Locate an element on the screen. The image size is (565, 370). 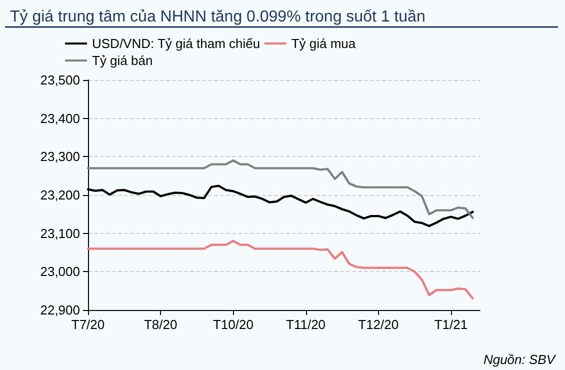
y-tick-label: 23,300 is located at coordinates (60, 156).